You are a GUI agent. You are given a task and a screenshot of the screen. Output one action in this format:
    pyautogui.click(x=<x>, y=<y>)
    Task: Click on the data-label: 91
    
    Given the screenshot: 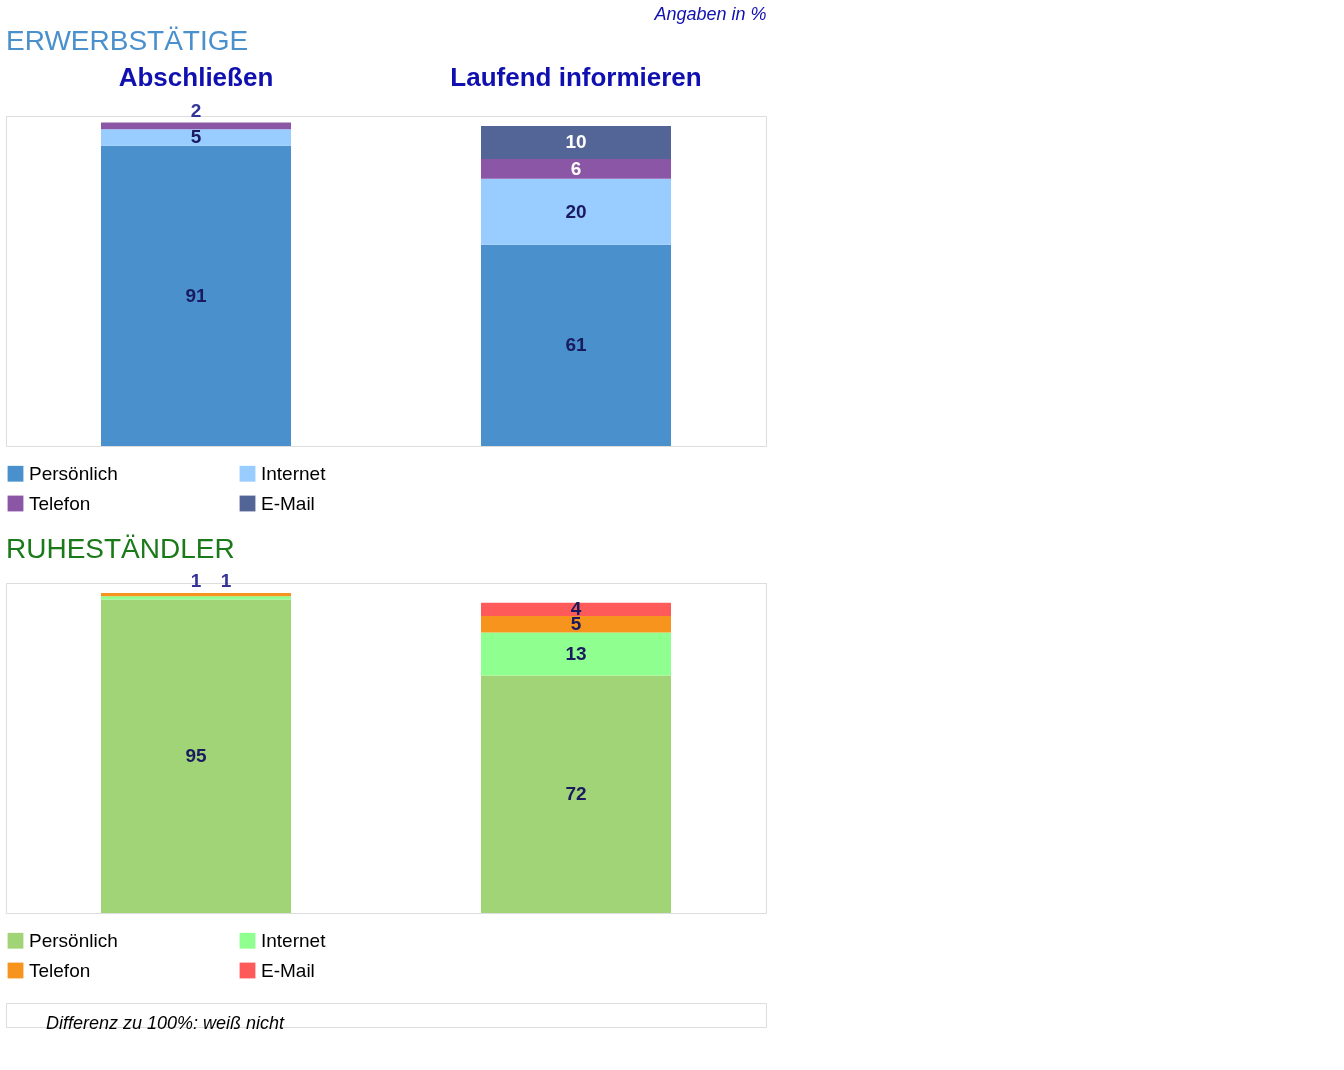 What is the action you would take?
    pyautogui.click(x=196, y=295)
    